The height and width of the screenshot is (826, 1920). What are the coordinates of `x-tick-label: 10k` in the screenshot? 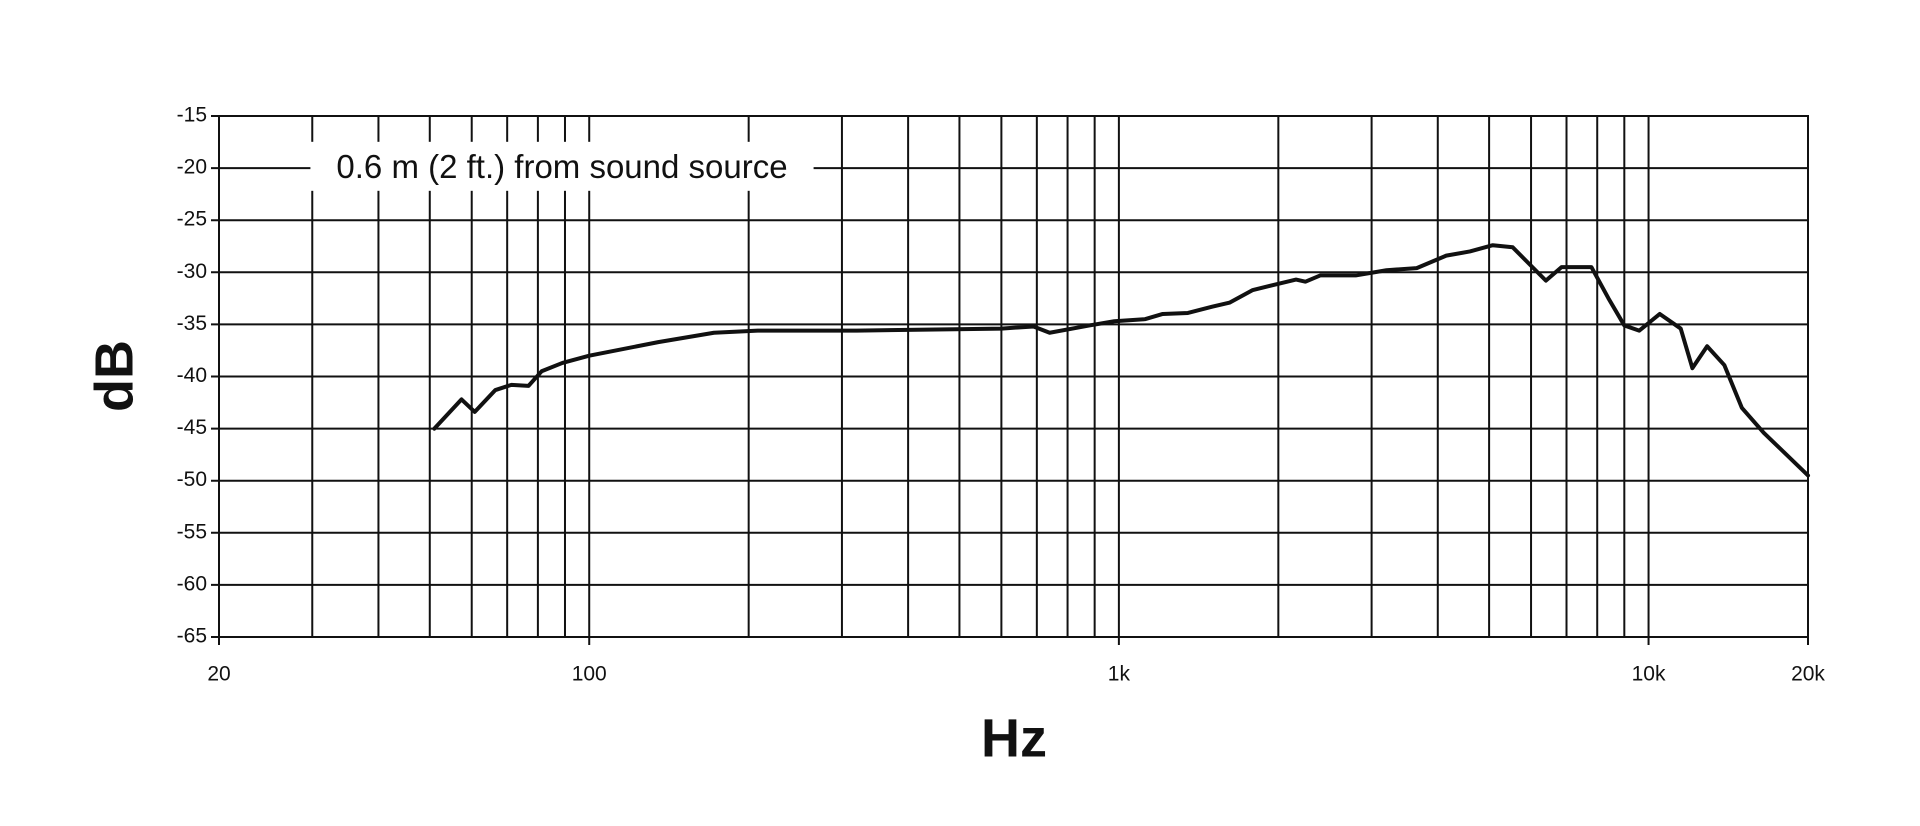 It's located at (1649, 674).